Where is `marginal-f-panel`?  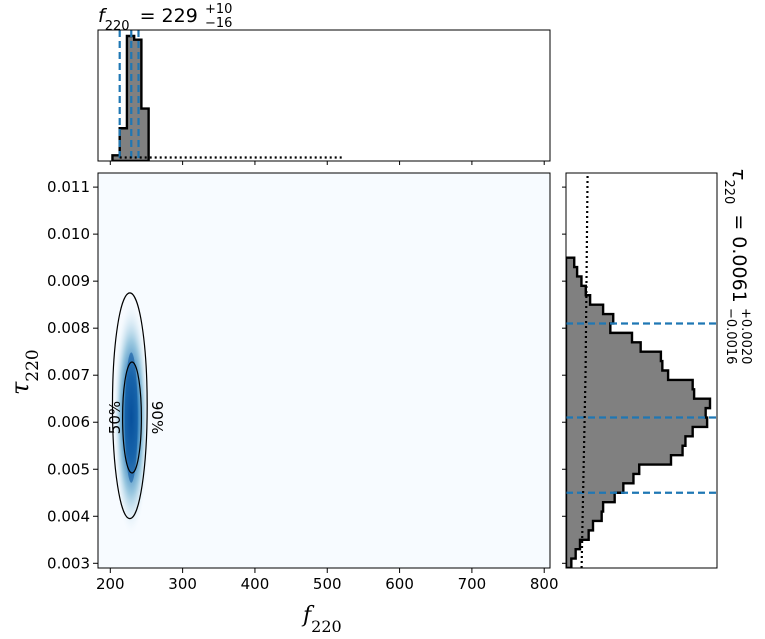 marginal-f-panel is located at coordinates (324, 97).